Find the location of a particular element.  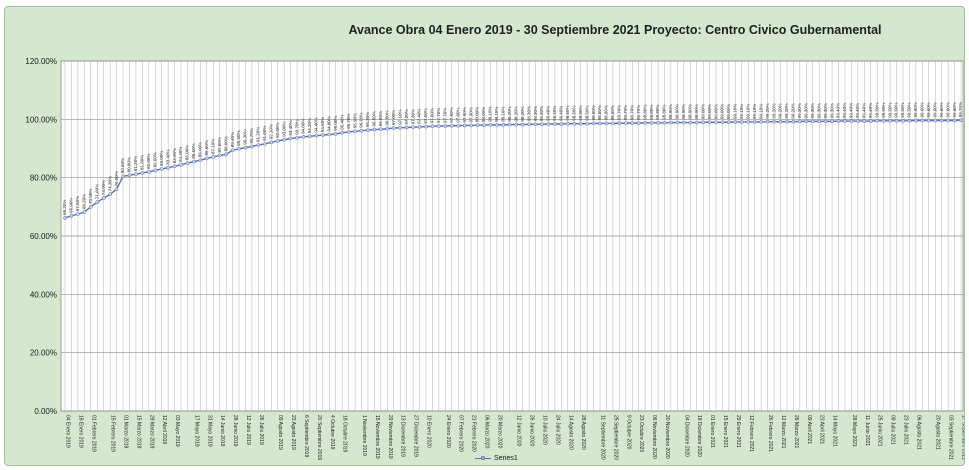

x-tick-label: 20 Septiembre 2019 is located at coordinates (319, 437).